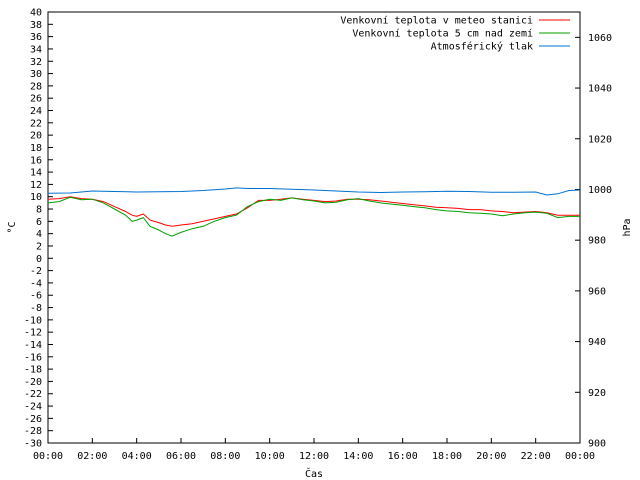 Image resolution: width=640 pixels, height=480 pixels. I want to click on y-tick-label: 4, so click(39, 234).